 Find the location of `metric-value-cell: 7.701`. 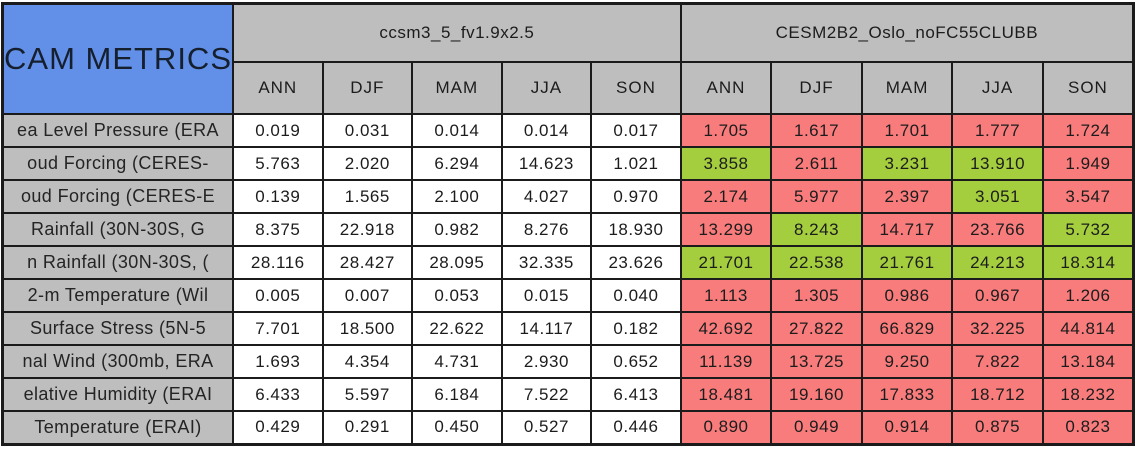

metric-value-cell: 7.701 is located at coordinates (278, 328).